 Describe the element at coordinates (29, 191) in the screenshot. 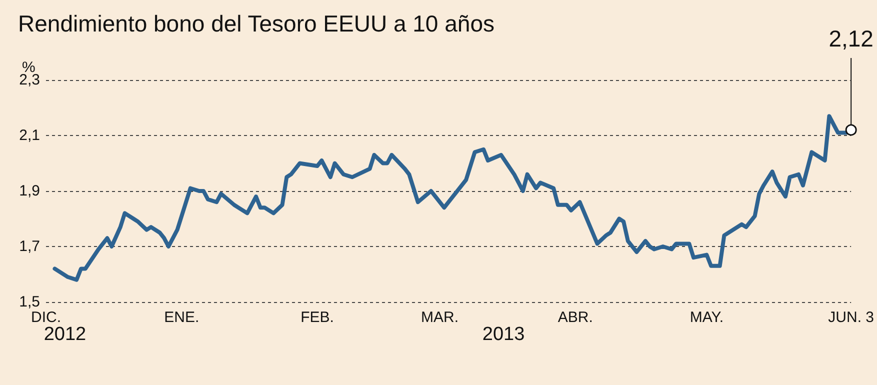

I see `y-tick-label: 1,9` at that location.